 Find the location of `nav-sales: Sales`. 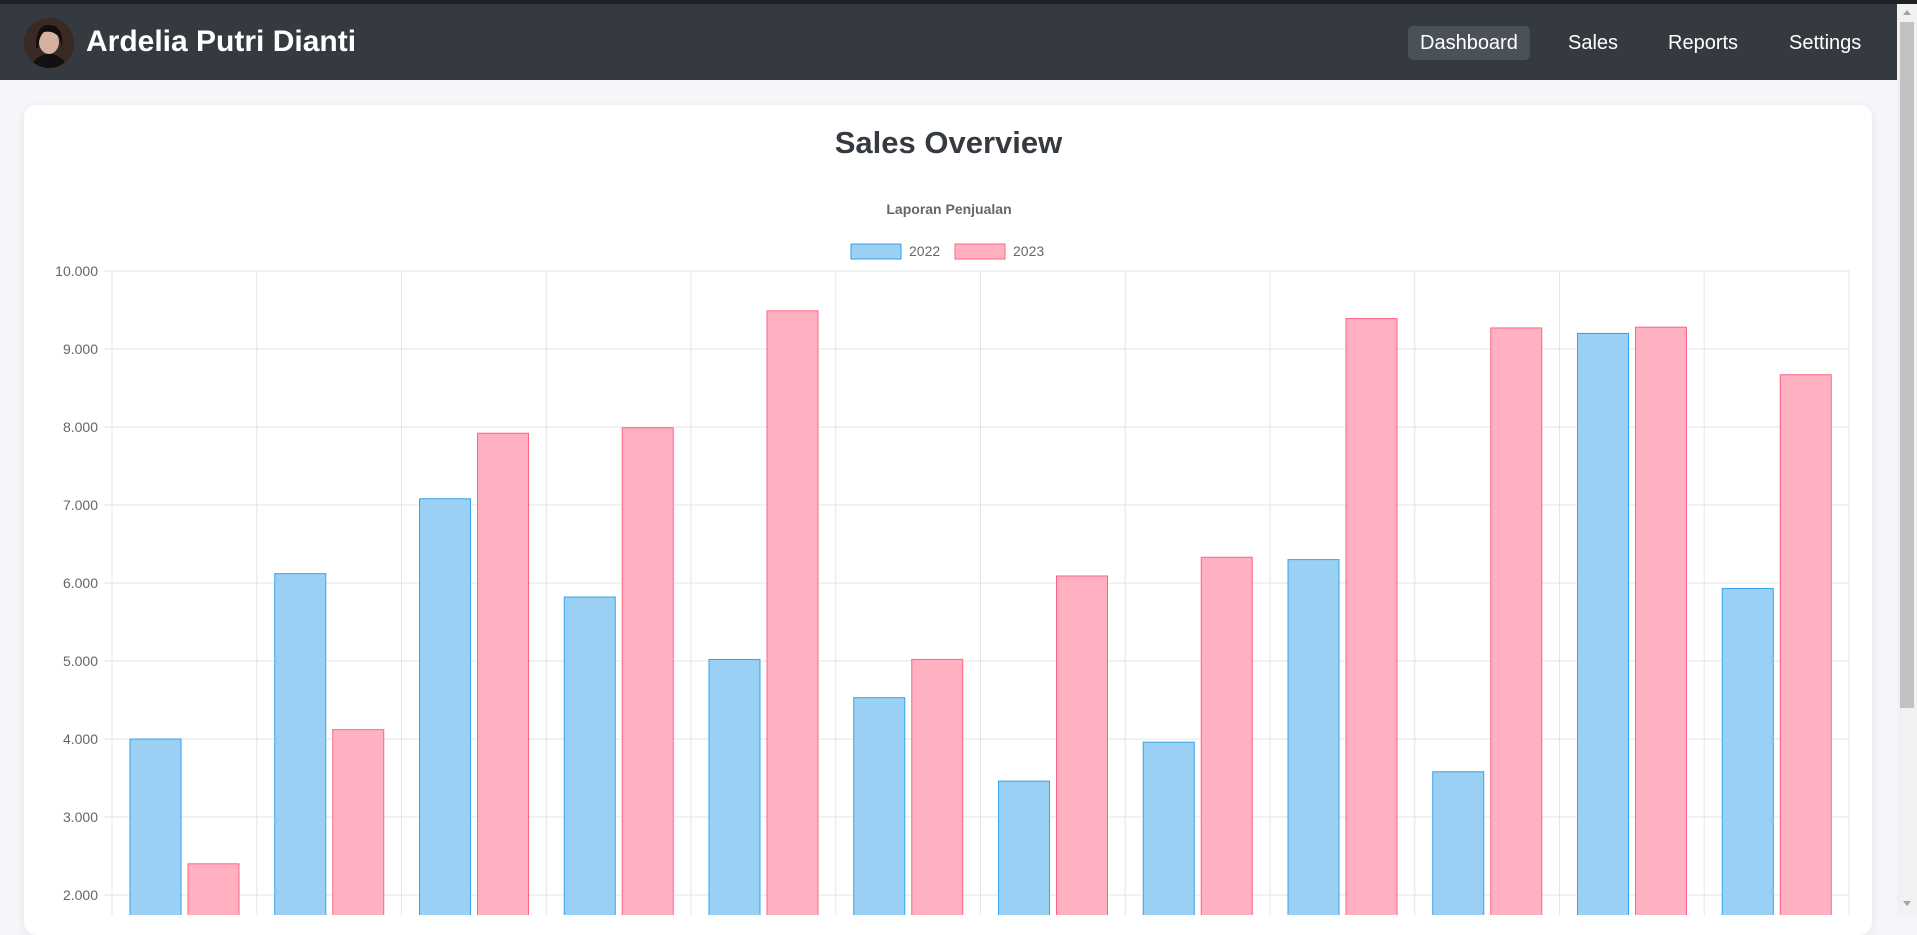

nav-sales: Sales is located at coordinates (1593, 43).